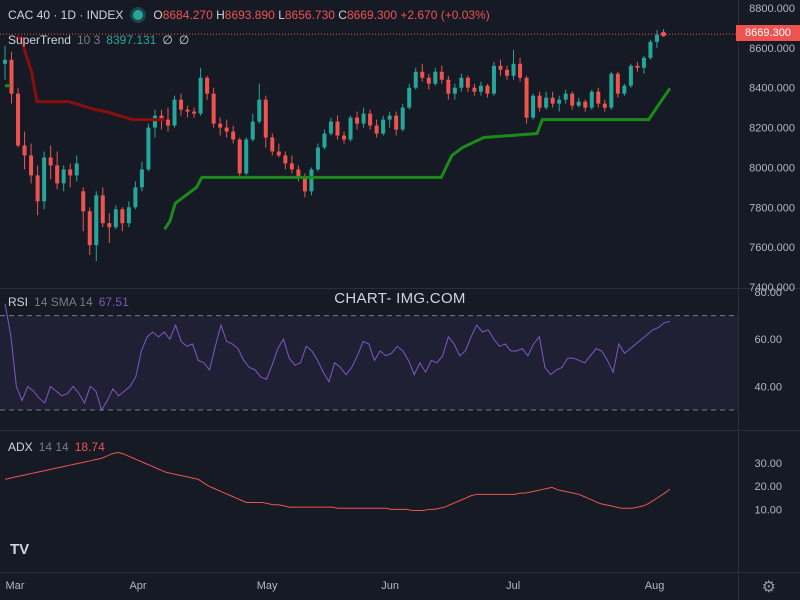 The height and width of the screenshot is (600, 800). I want to click on last-price-dot, so click(663, 34).